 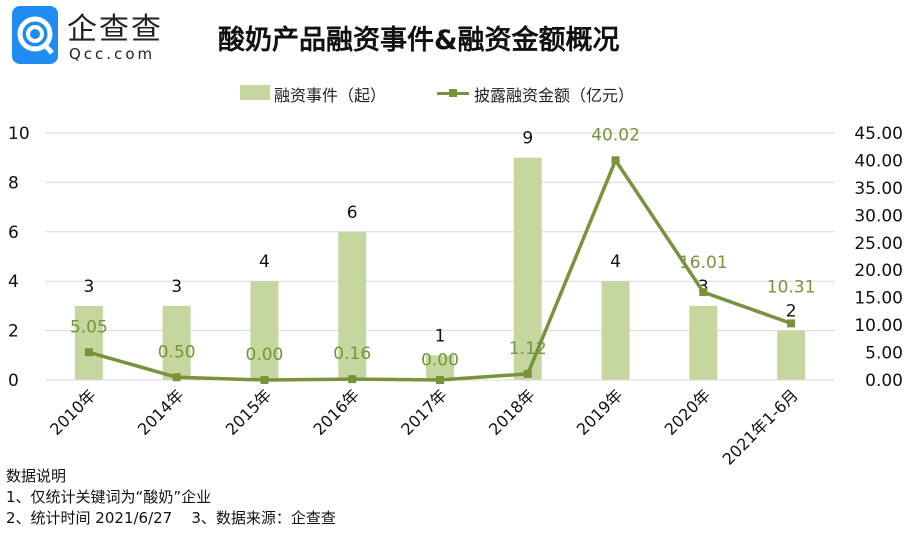 I want to click on legend: 融资事件（起） 披露融资金额（亿元）, so click(x=454, y=93).